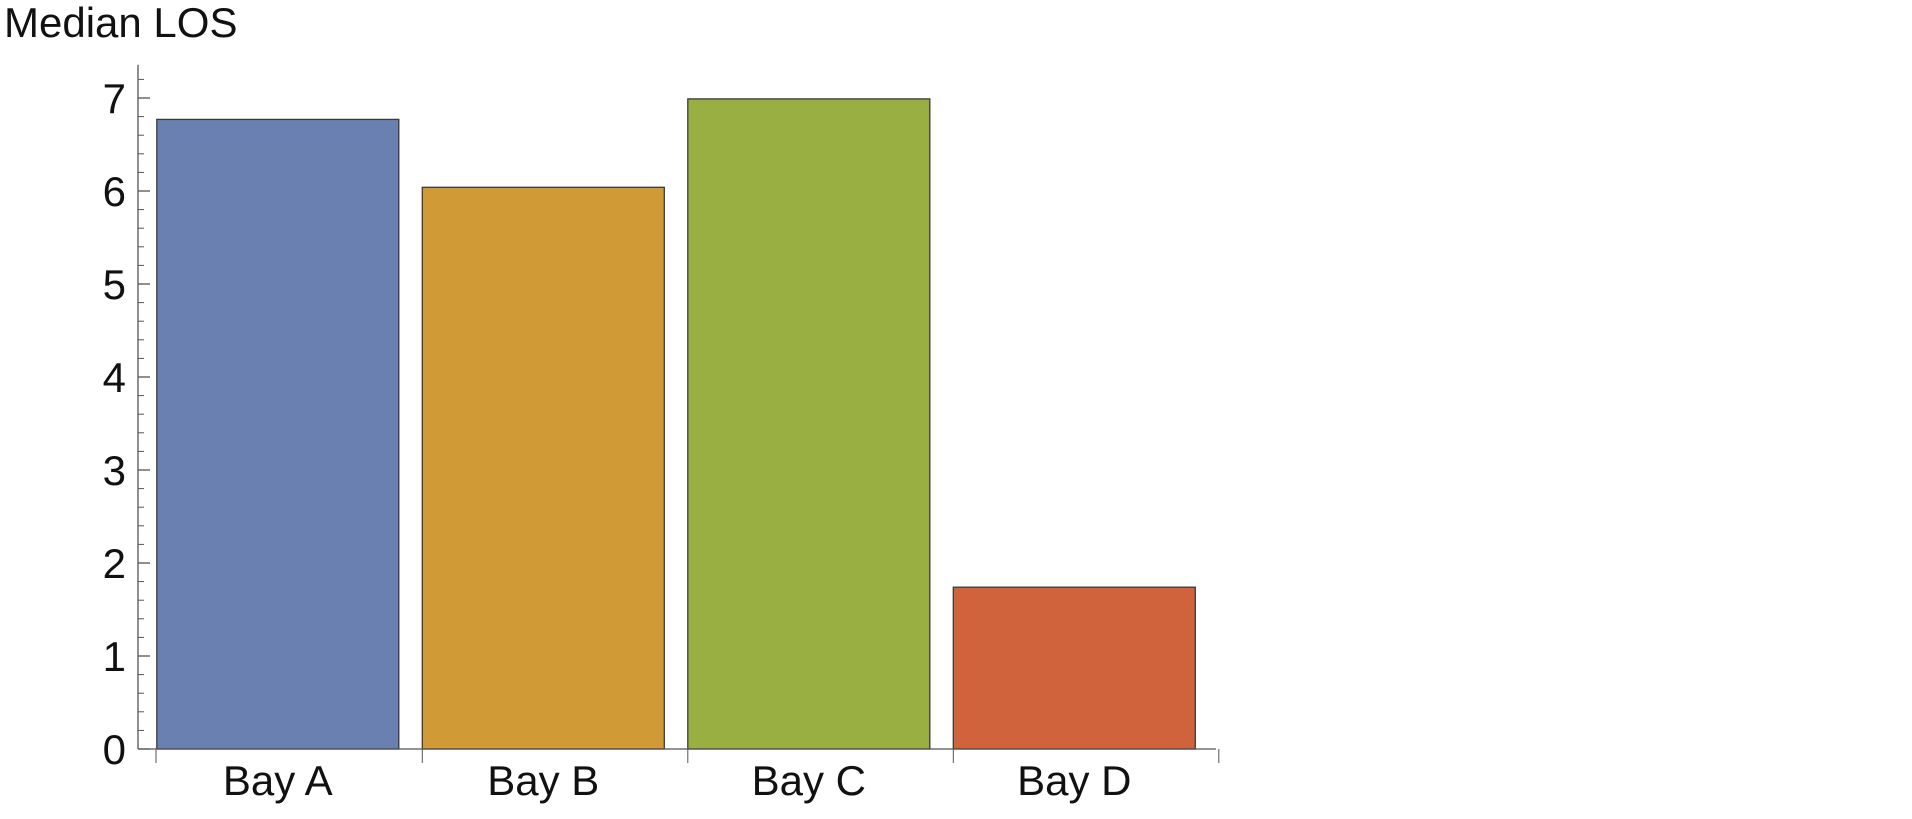 This screenshot has height=819, width=1912. What do you see at coordinates (114, 98) in the screenshot?
I see `y-tick-label: 7` at bounding box center [114, 98].